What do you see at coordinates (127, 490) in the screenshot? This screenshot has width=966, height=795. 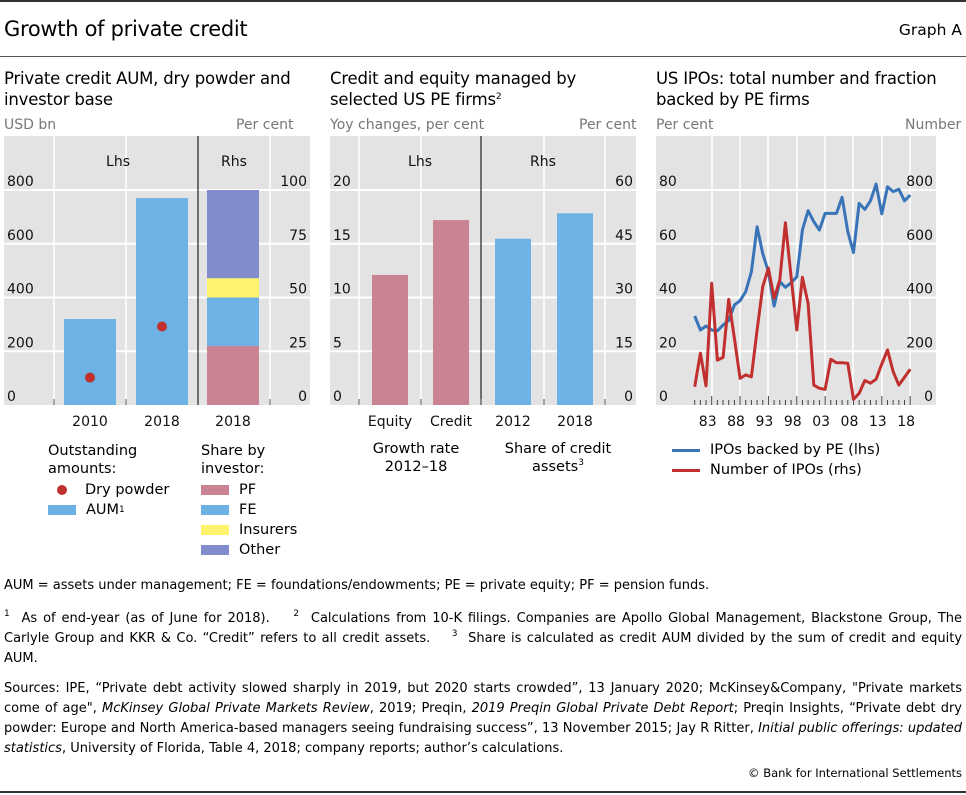 I see `legend-label: Dry powder` at bounding box center [127, 490].